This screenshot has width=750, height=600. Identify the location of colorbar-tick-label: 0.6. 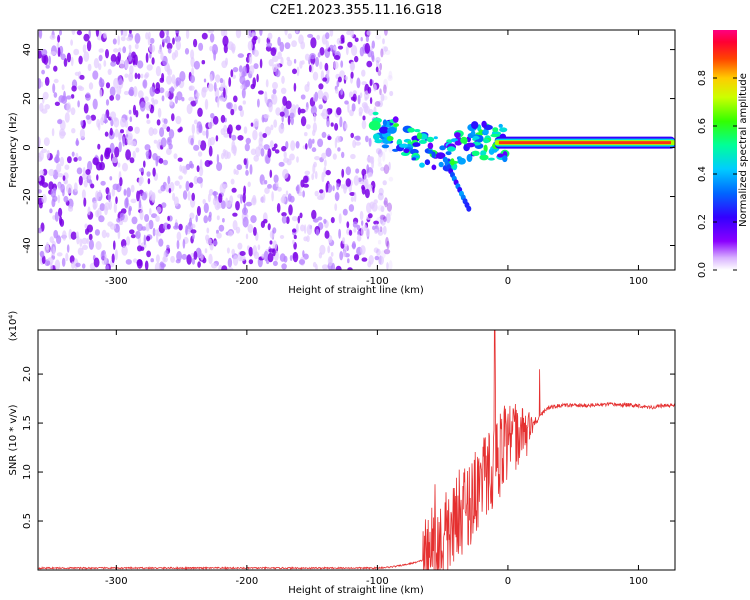
(702, 126).